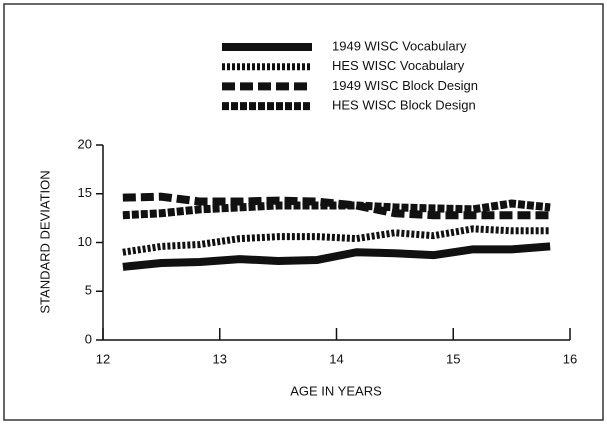 The image size is (607, 424). Describe the element at coordinates (88, 290) in the screenshot. I see `y-tick-label: 5` at that location.